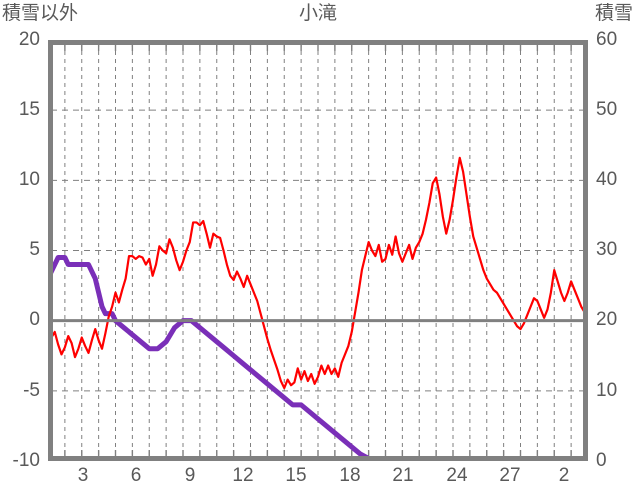 The width and height of the screenshot is (636, 501). What do you see at coordinates (613, 13) in the screenshot?
I see `right-axis-title: 積雪` at bounding box center [613, 13].